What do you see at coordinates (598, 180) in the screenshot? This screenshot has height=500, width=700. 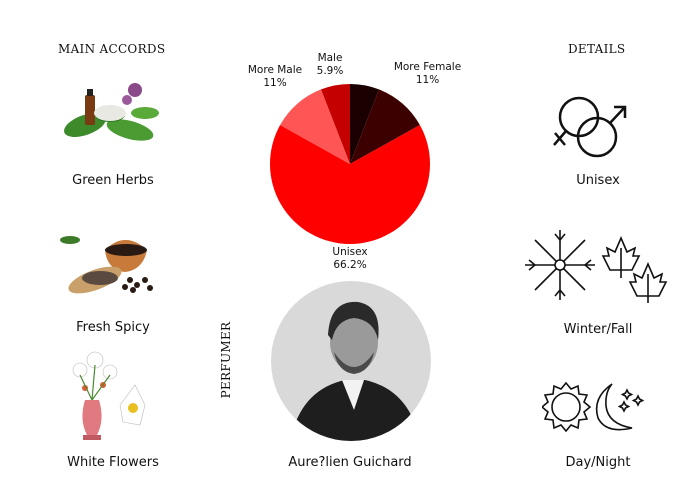 I see `detail-label-unisex: Unisex` at bounding box center [598, 180].